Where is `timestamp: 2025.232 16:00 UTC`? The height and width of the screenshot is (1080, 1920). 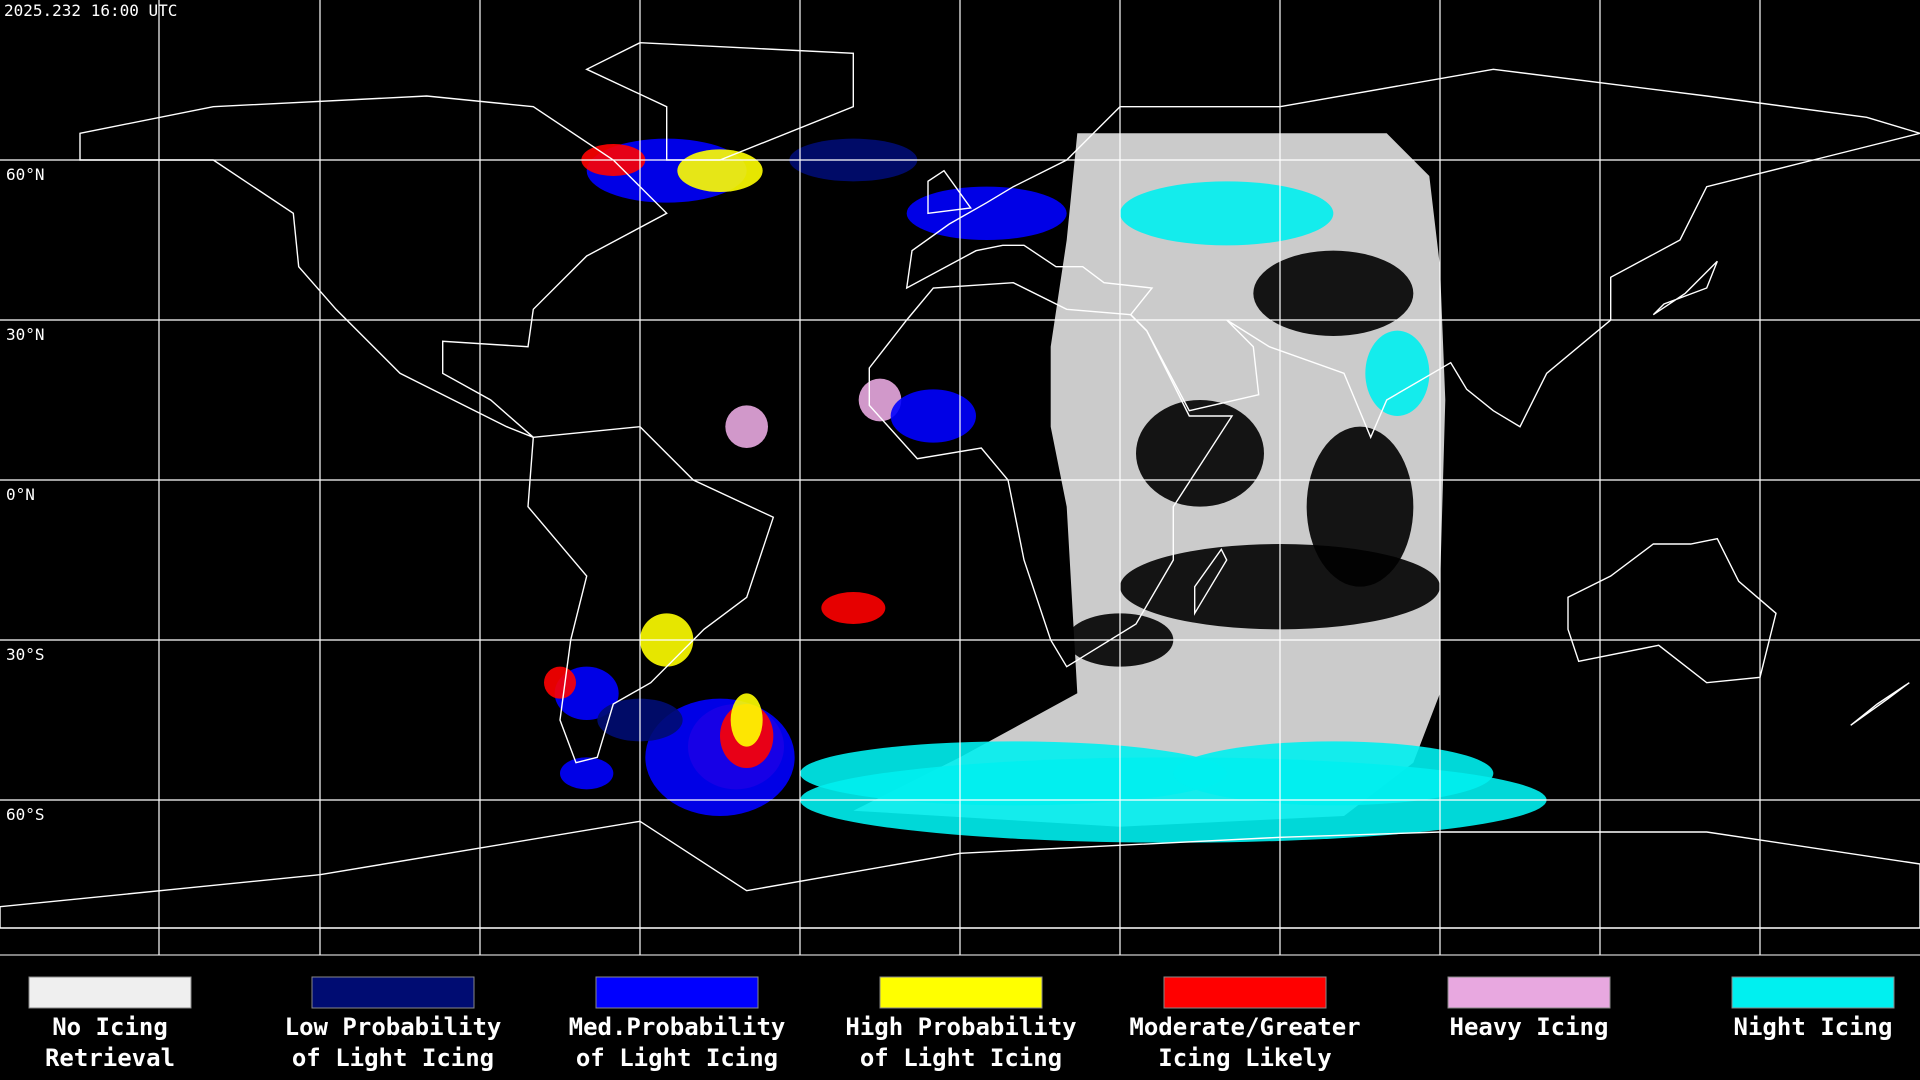
timestamp: 2025.232 16:00 UTC is located at coordinates (90, 10).